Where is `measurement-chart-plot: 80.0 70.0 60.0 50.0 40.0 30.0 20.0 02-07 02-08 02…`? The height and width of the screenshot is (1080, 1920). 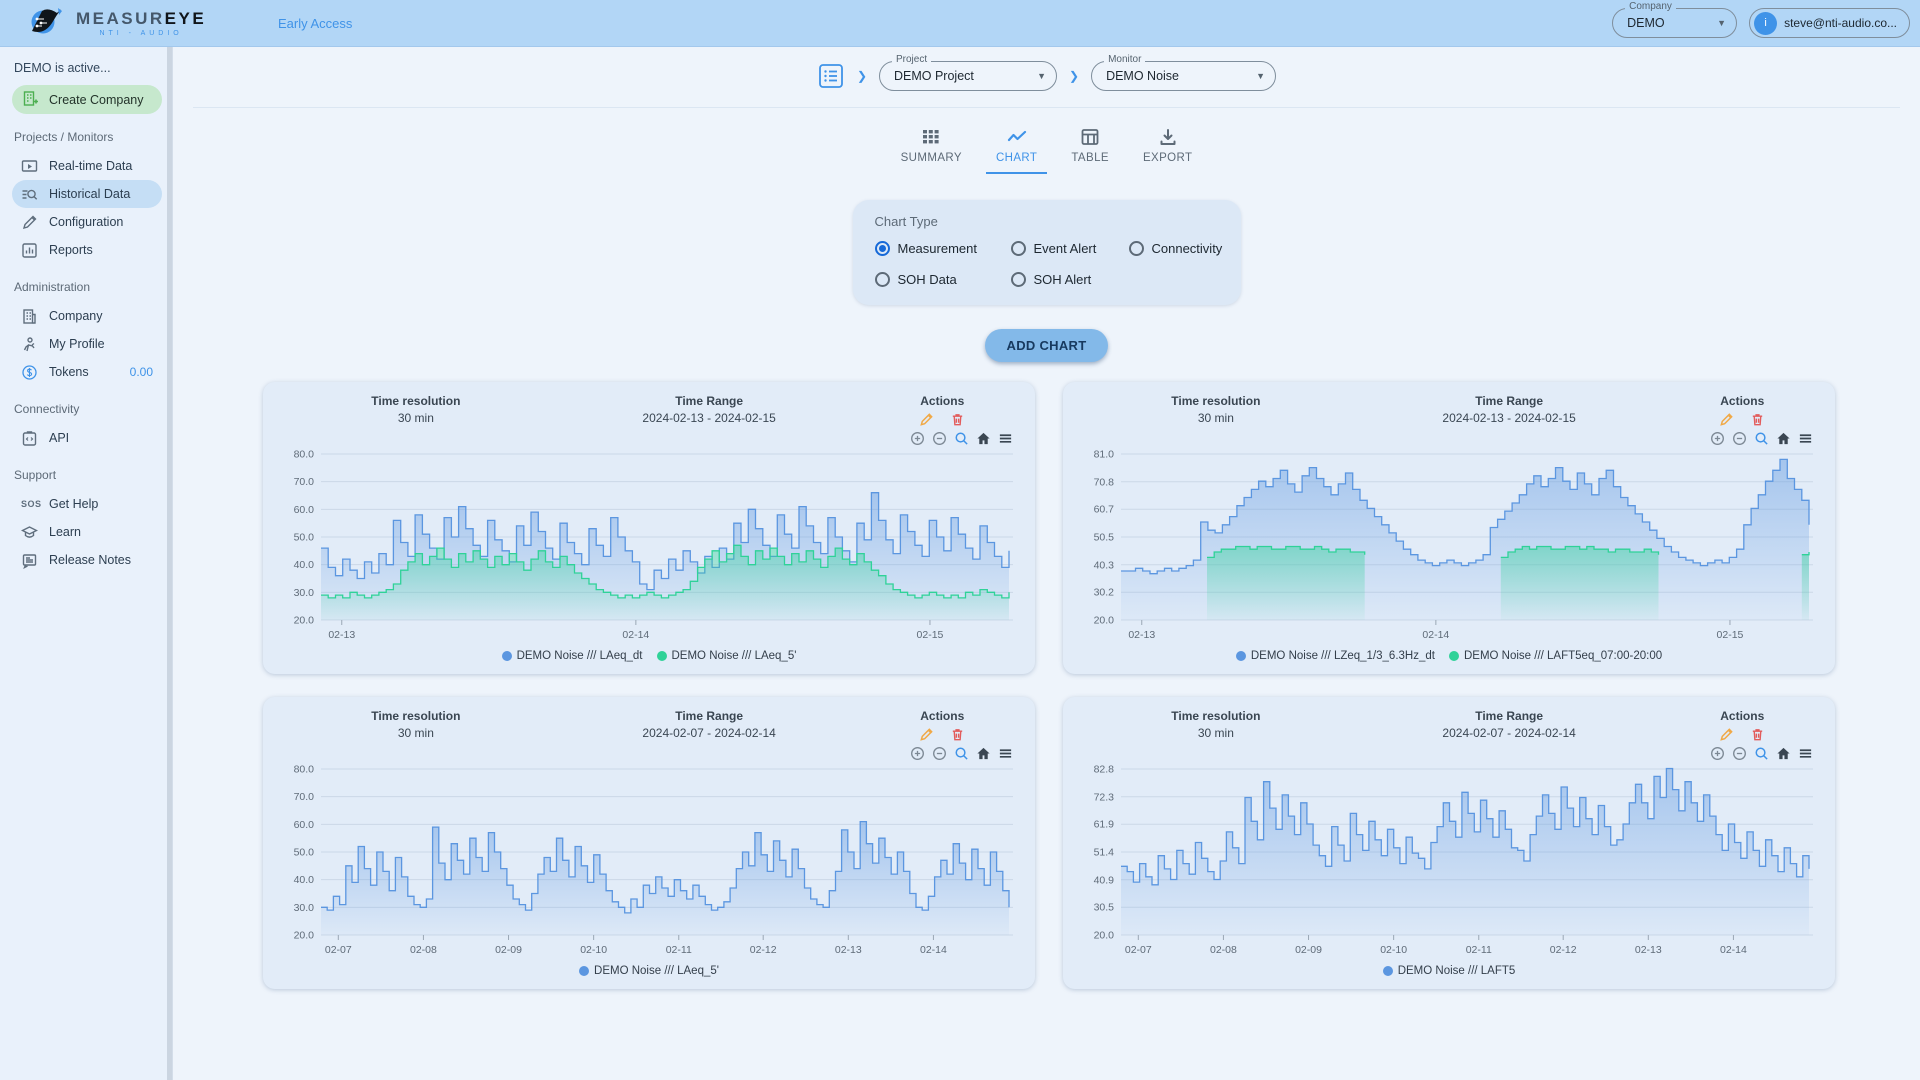
measurement-chart-plot: 80.0 70.0 60.0 50.0 40.0 30.0 20.0 02-07 02-08 02… is located at coordinates (649, 863).